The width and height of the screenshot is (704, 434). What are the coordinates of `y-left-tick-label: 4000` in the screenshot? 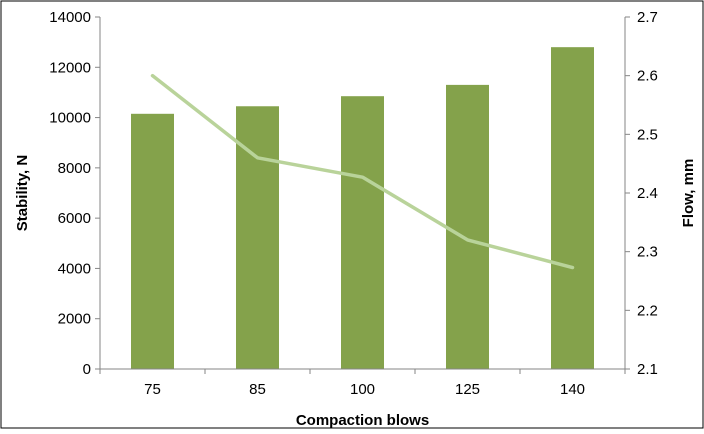 It's located at (74, 268).